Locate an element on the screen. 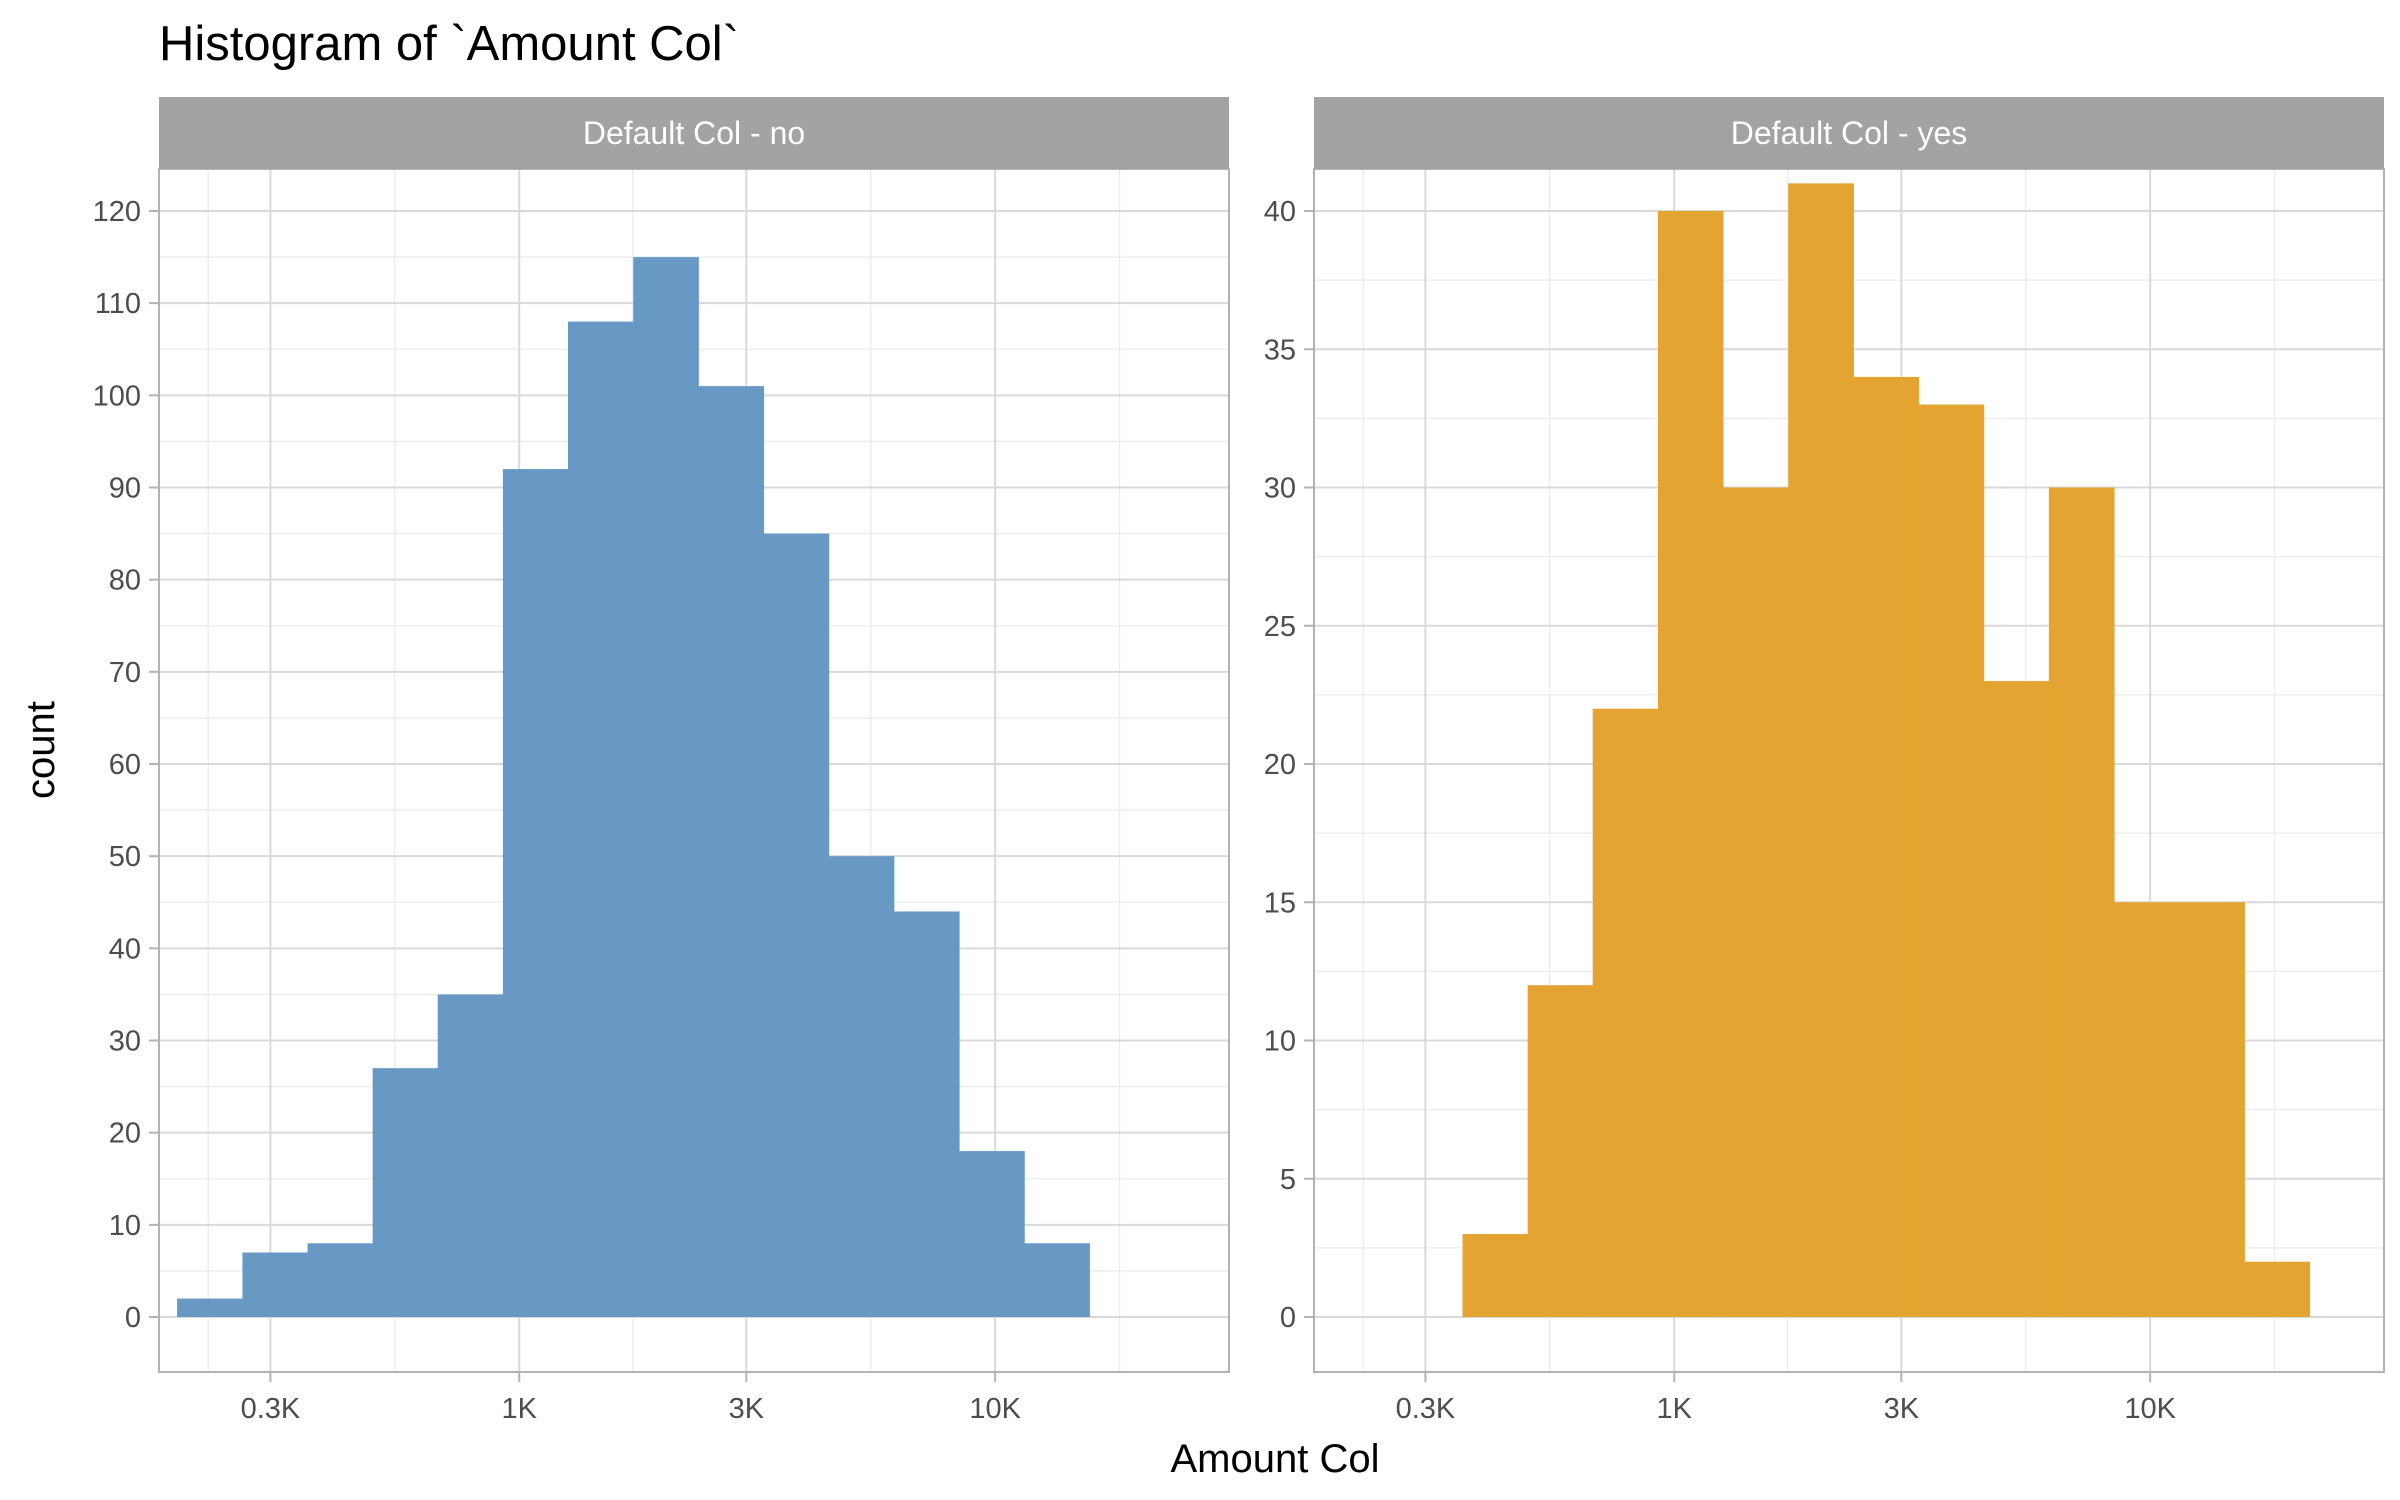 Image resolution: width=2400 pixels, height=1500 pixels. y-tick-label: 70 is located at coordinates (125, 673).